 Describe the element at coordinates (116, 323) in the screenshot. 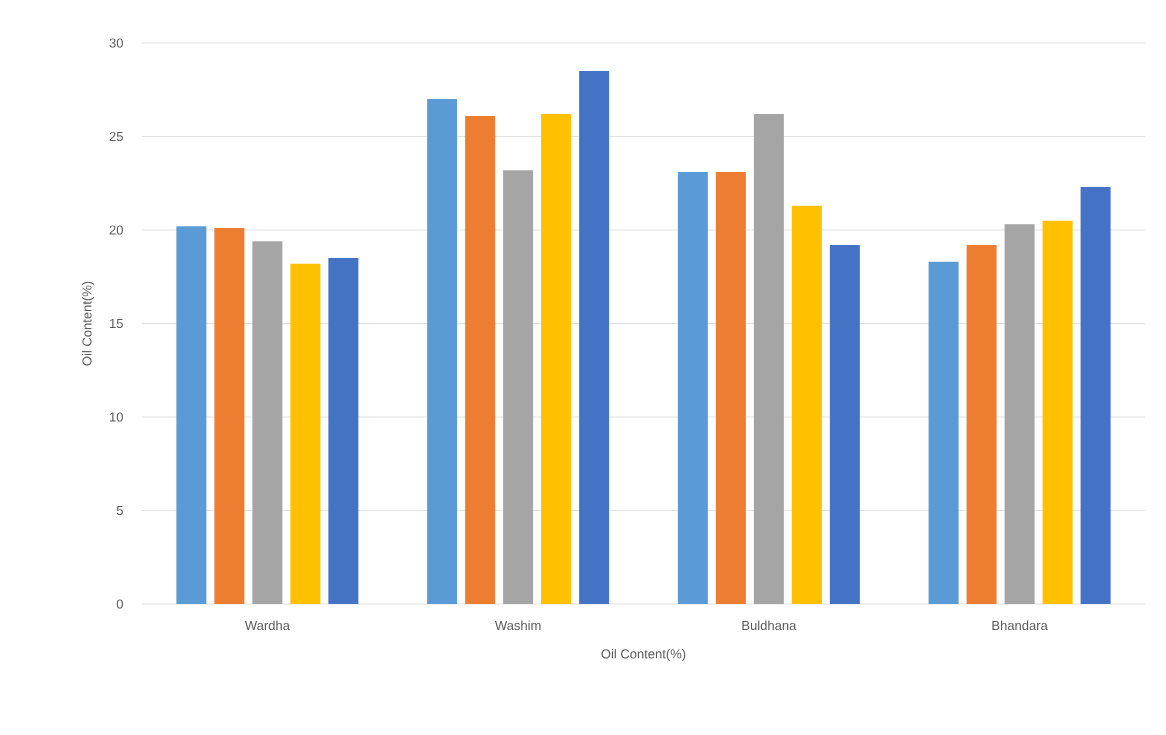

I see `y-tick-label: 15` at that location.